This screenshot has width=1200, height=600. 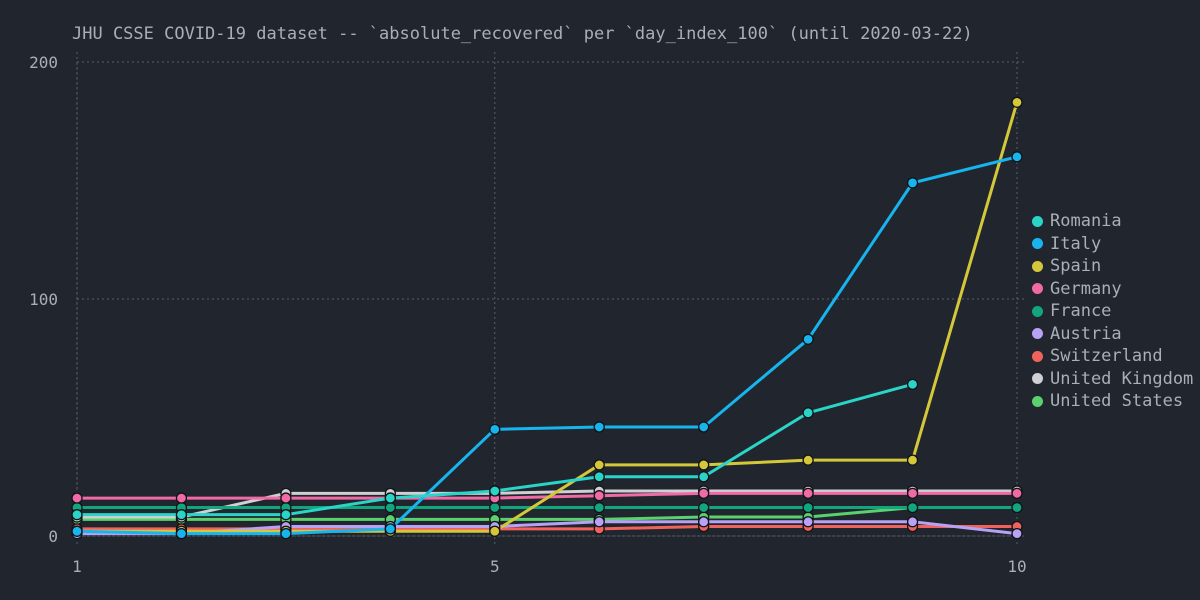 What do you see at coordinates (1106, 356) in the screenshot?
I see `legend-label: Switzerland` at bounding box center [1106, 356].